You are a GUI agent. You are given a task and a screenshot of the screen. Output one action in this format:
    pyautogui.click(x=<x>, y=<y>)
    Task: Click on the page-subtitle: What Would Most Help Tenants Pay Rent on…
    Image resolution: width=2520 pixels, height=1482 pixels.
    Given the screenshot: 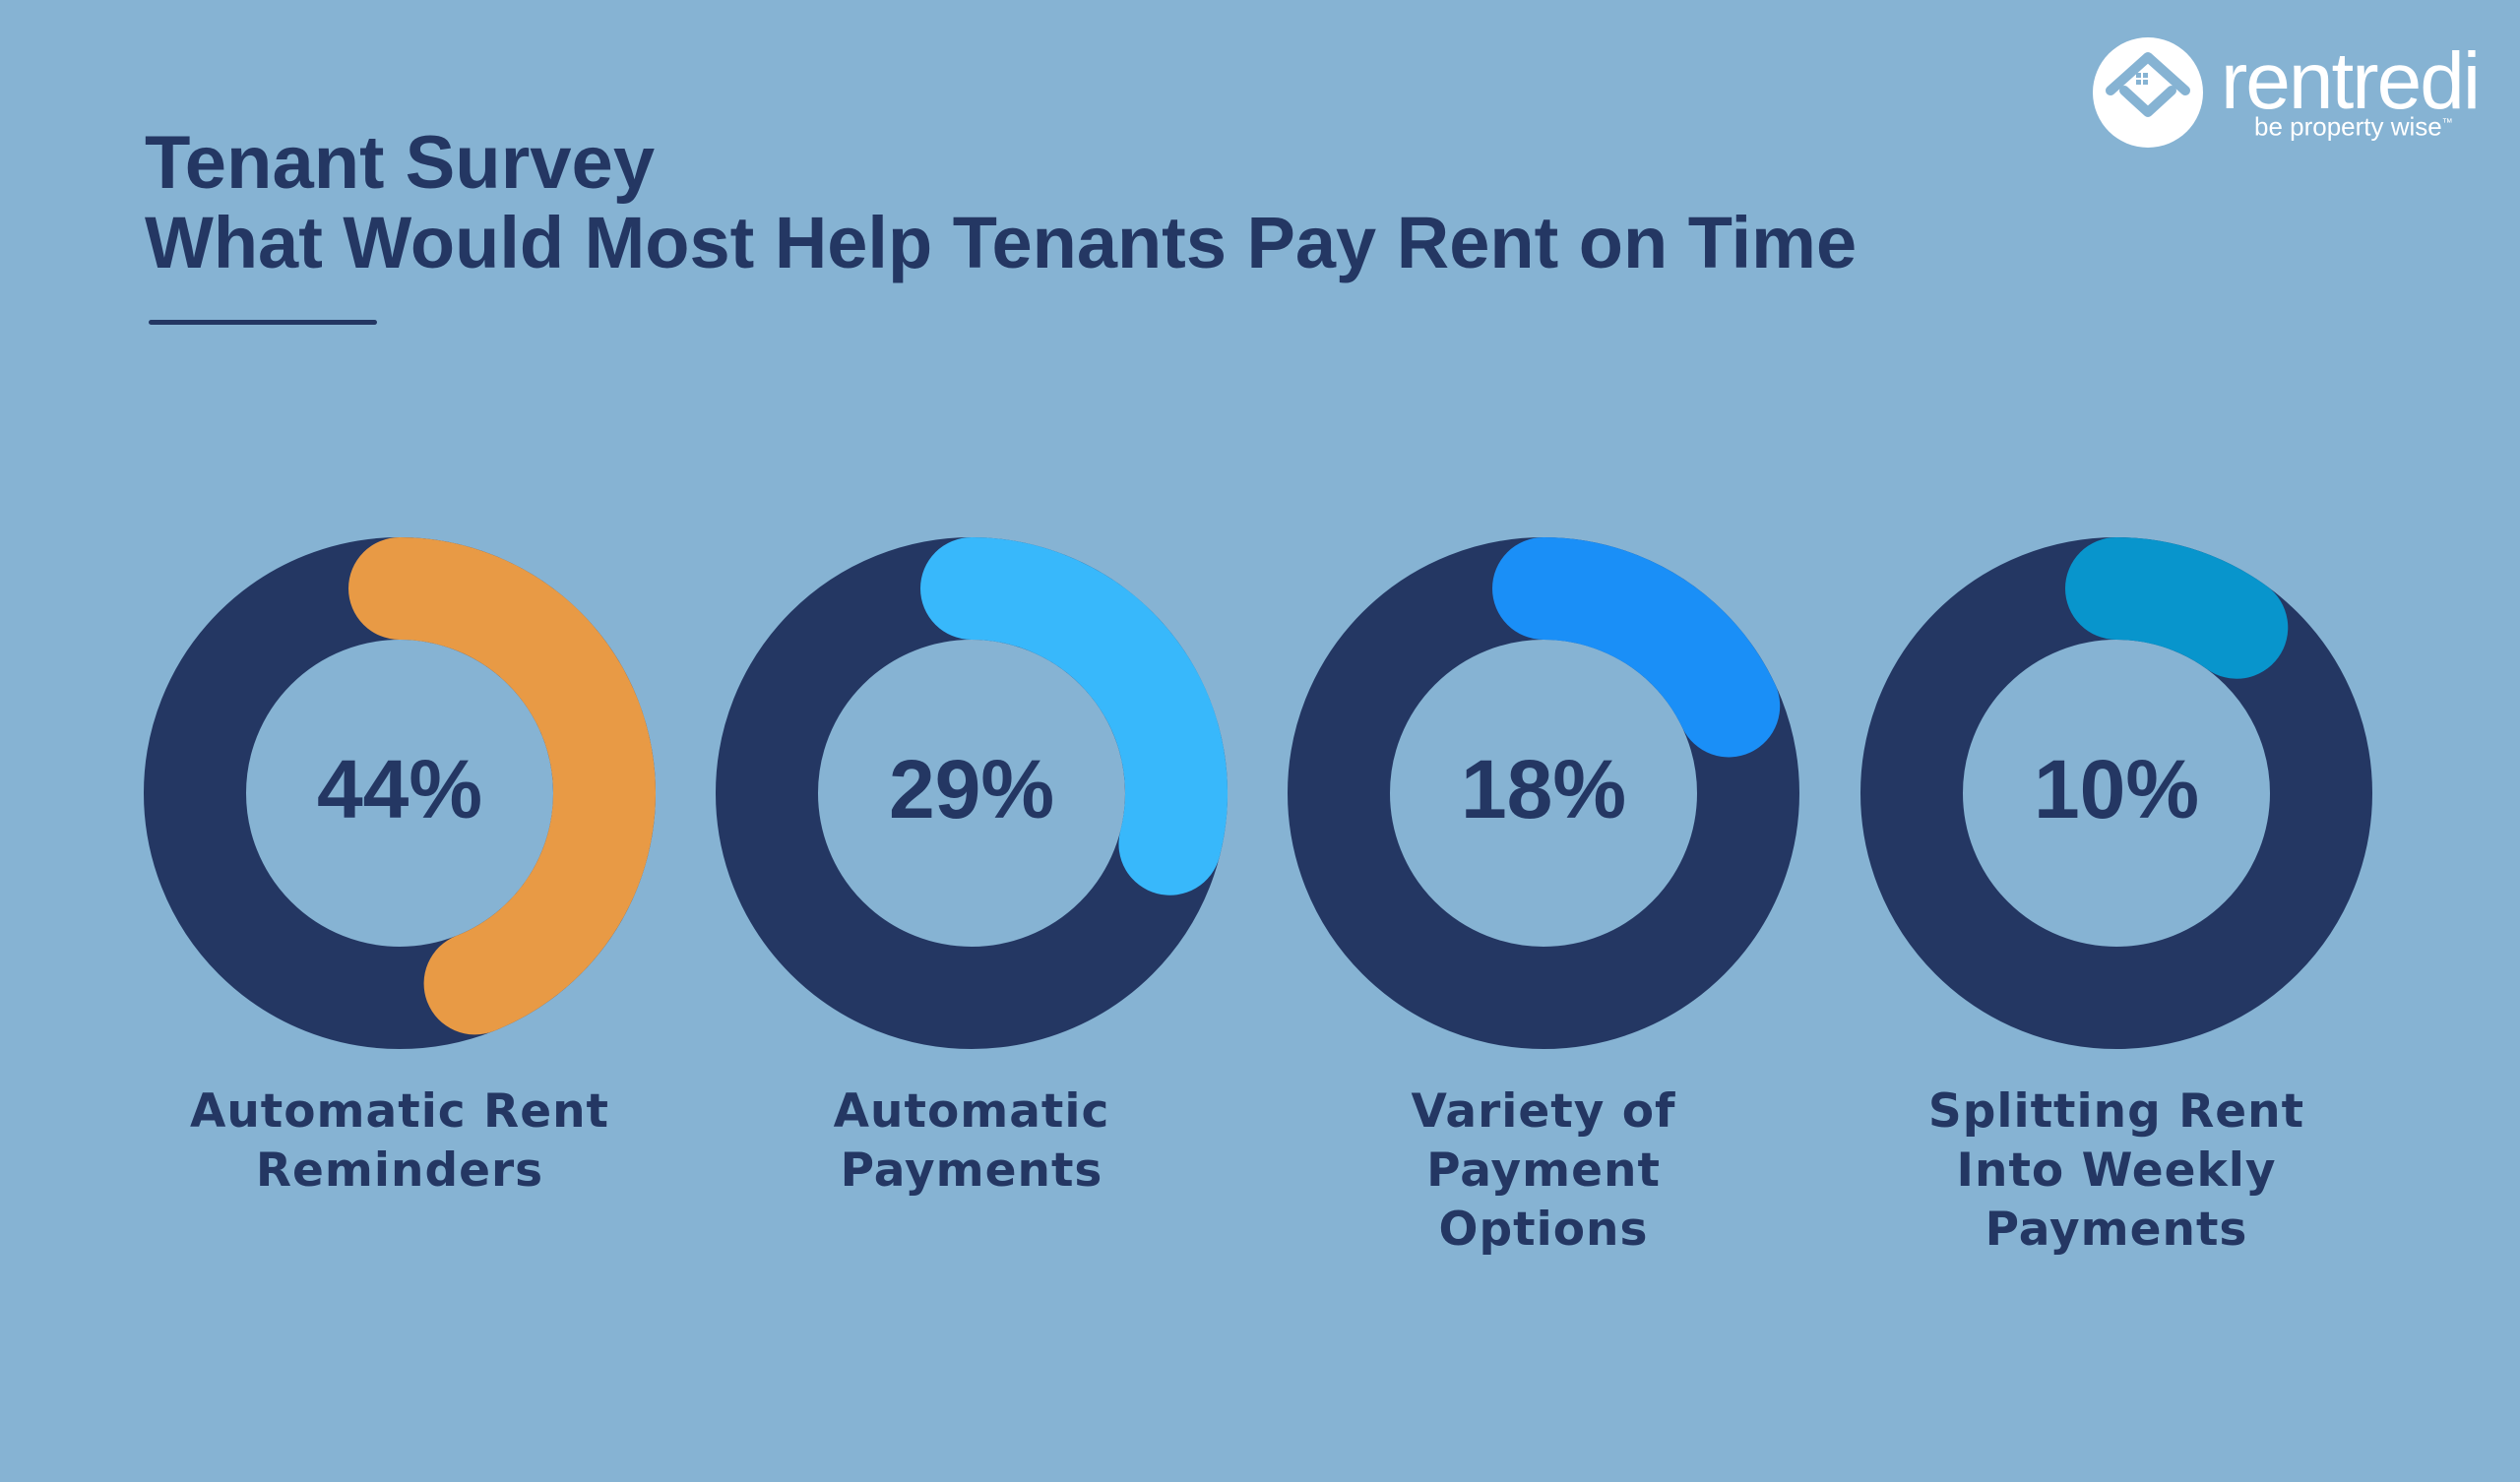 What is the action you would take?
    pyautogui.click(x=1001, y=242)
    